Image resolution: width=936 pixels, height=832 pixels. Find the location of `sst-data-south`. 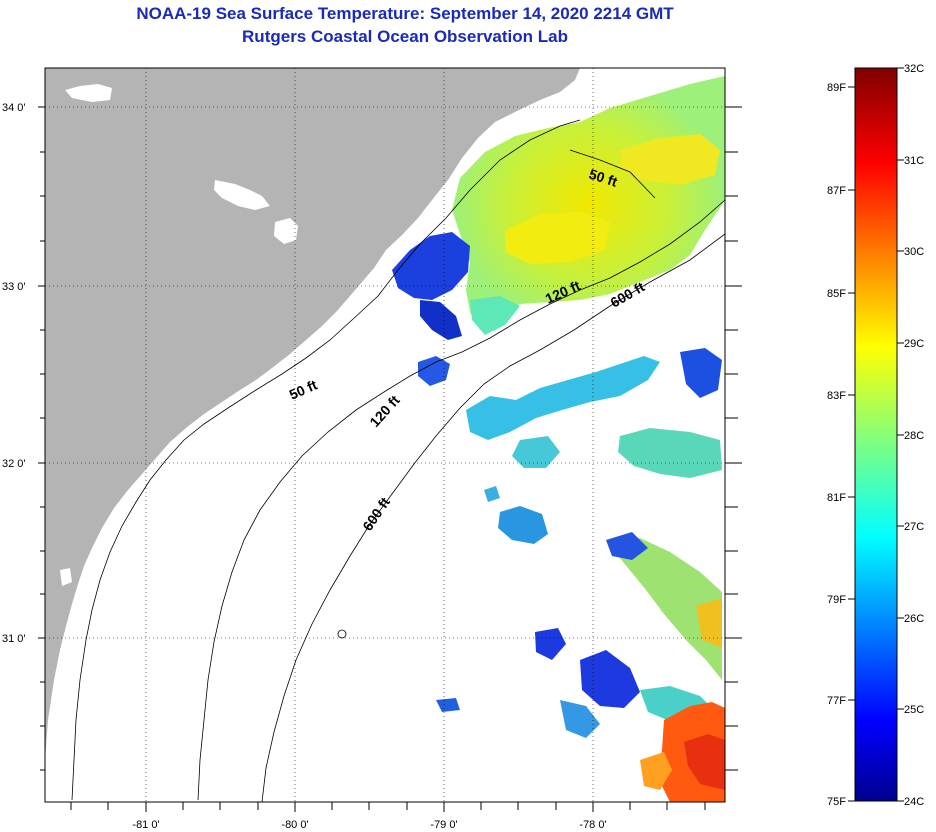

sst-data-south is located at coordinates (666, 609).